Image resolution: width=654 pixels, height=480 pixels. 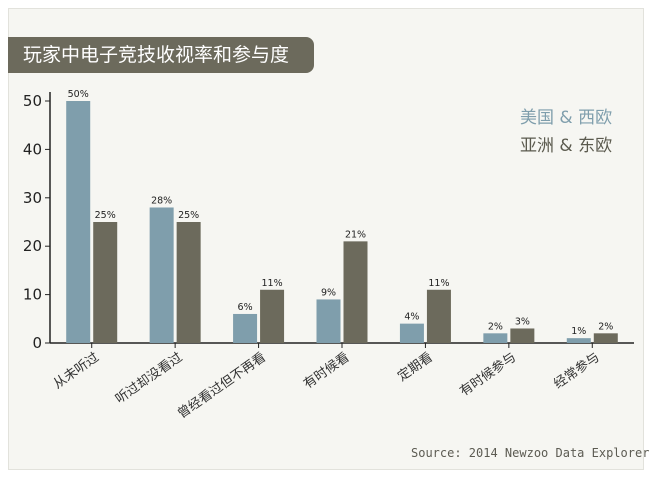 What do you see at coordinates (32, 149) in the screenshot?
I see `y-tick-label: 40` at bounding box center [32, 149].